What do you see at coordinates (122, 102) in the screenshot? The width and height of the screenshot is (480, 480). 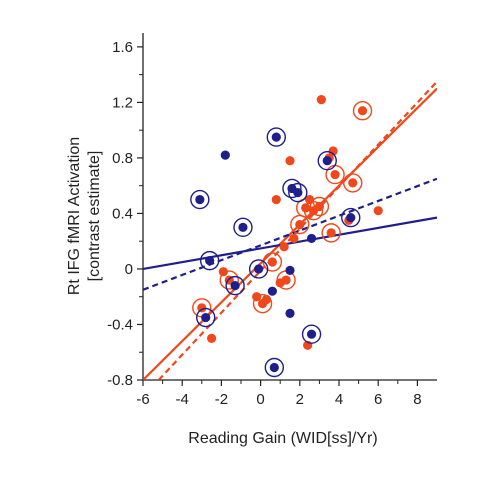 I see `y-tick-label: 1.2` at bounding box center [122, 102].